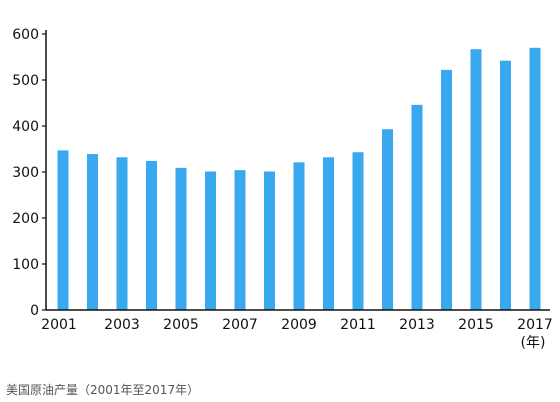 The image size is (560, 402). Describe the element at coordinates (417, 325) in the screenshot. I see `x-tick-label: 2013` at that location.